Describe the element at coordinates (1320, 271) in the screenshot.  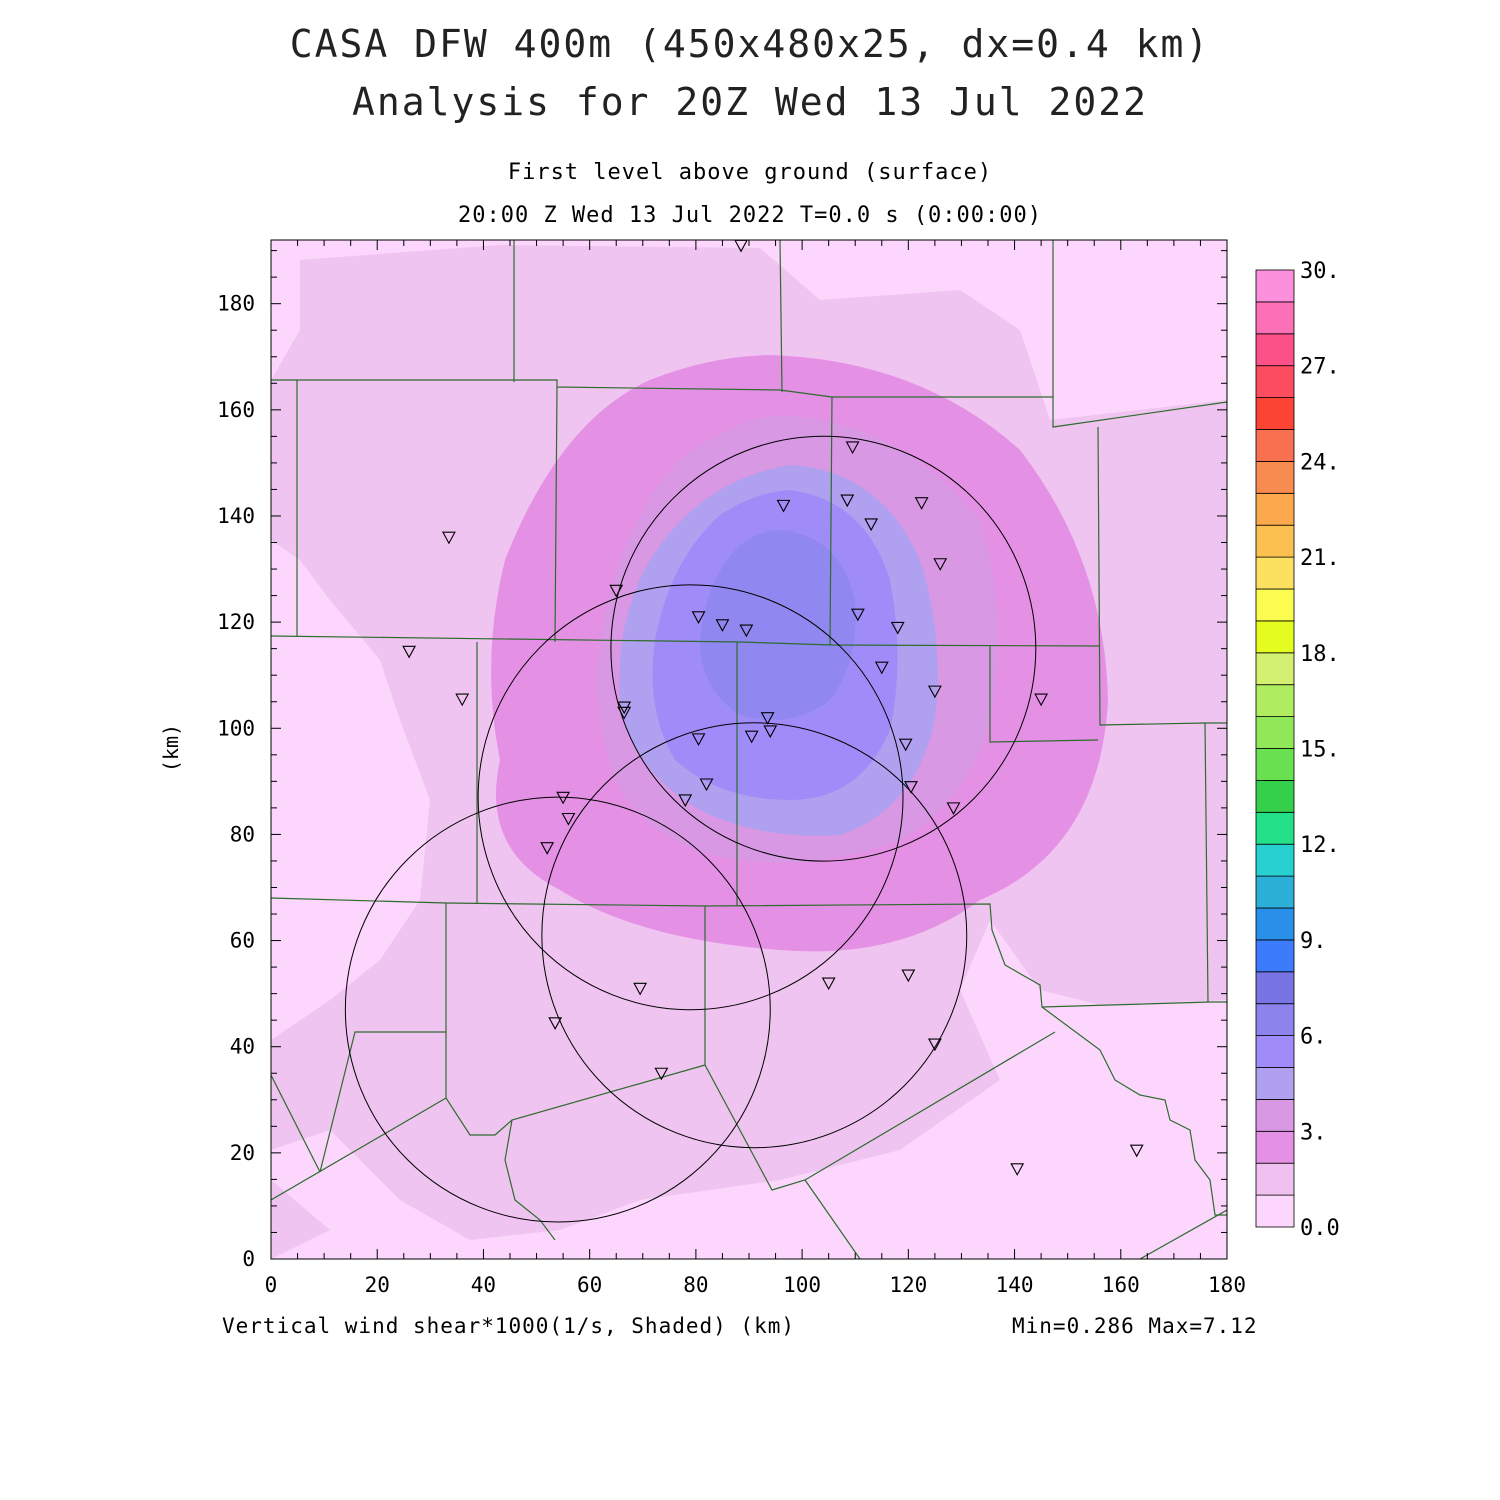
I see `colorbar-label: 30.` at that location.